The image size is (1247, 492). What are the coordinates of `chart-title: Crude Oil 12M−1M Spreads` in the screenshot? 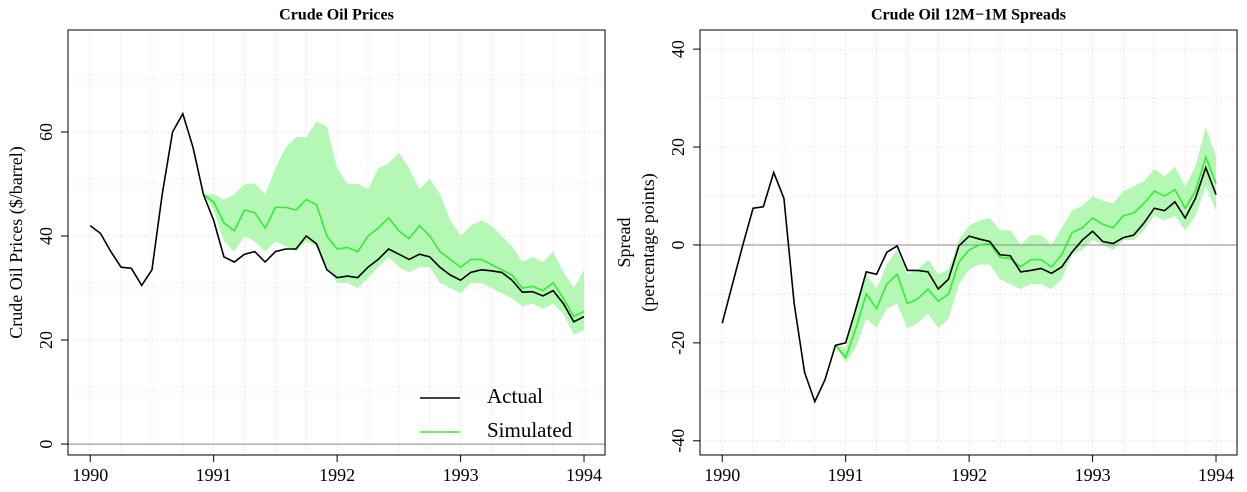 It's located at (968, 15).